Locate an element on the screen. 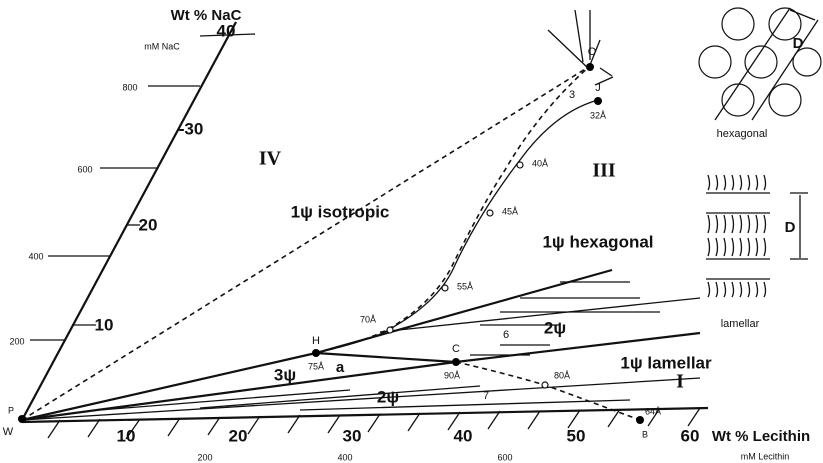 The width and height of the screenshot is (823, 463). region-number: 3 is located at coordinates (572, 95).